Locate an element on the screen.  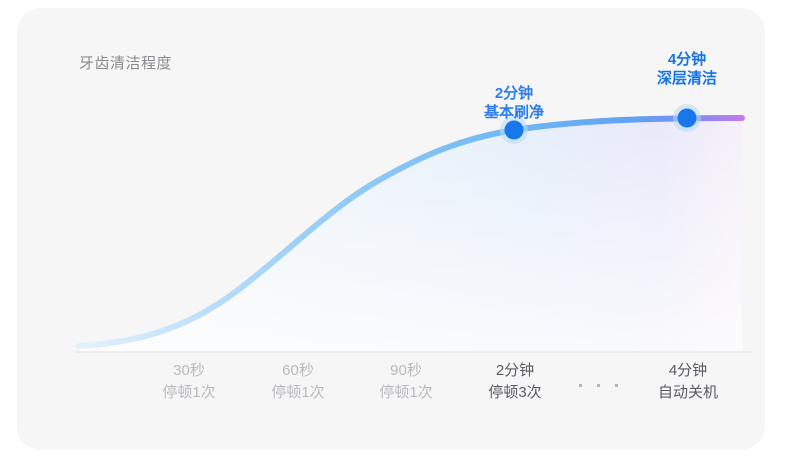
x-label-30s-top: 30秒 is located at coordinates (189, 370).